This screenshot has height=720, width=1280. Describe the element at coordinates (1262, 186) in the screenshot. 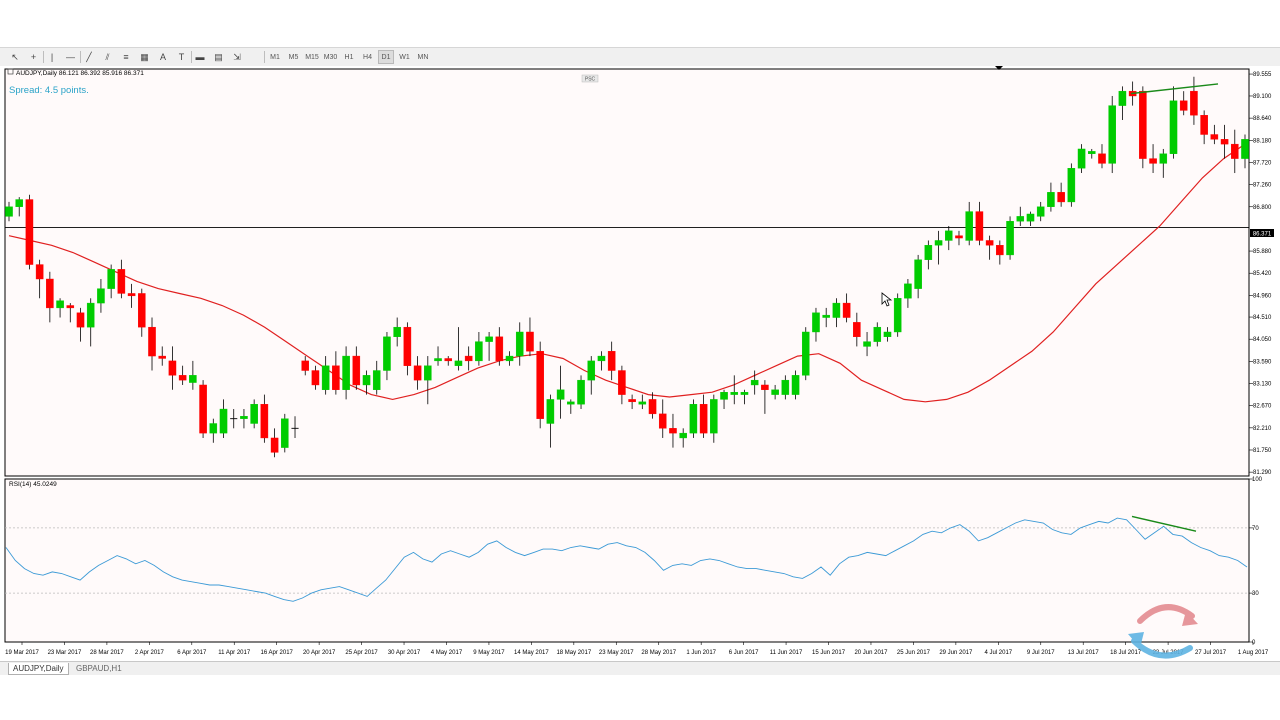

I see `y-tick-label: 87.260` at that location.